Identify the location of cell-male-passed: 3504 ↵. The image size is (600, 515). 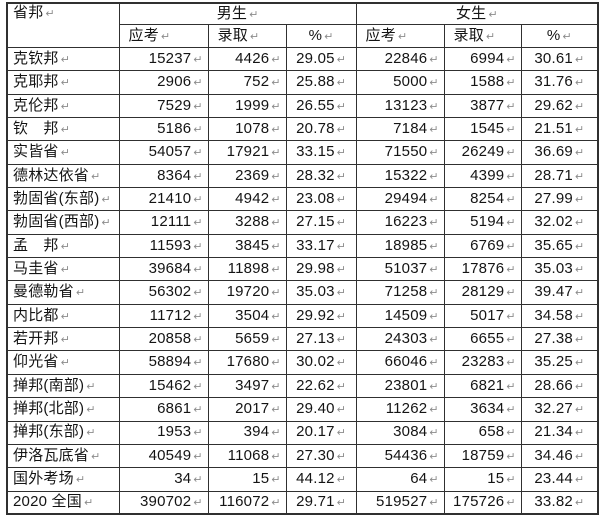
(247, 316).